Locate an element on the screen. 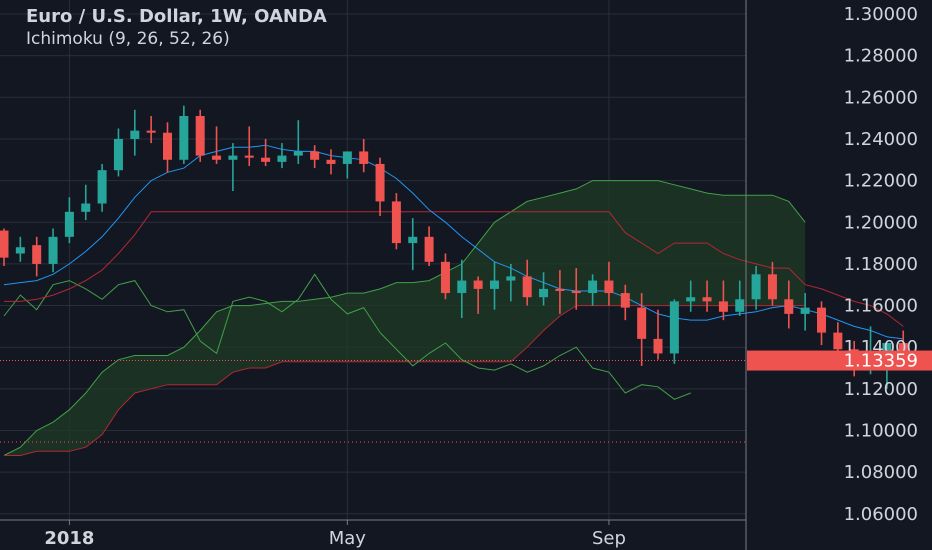 This screenshot has height=550, width=932. y-tick-label: 1.12000 is located at coordinates (881, 389).